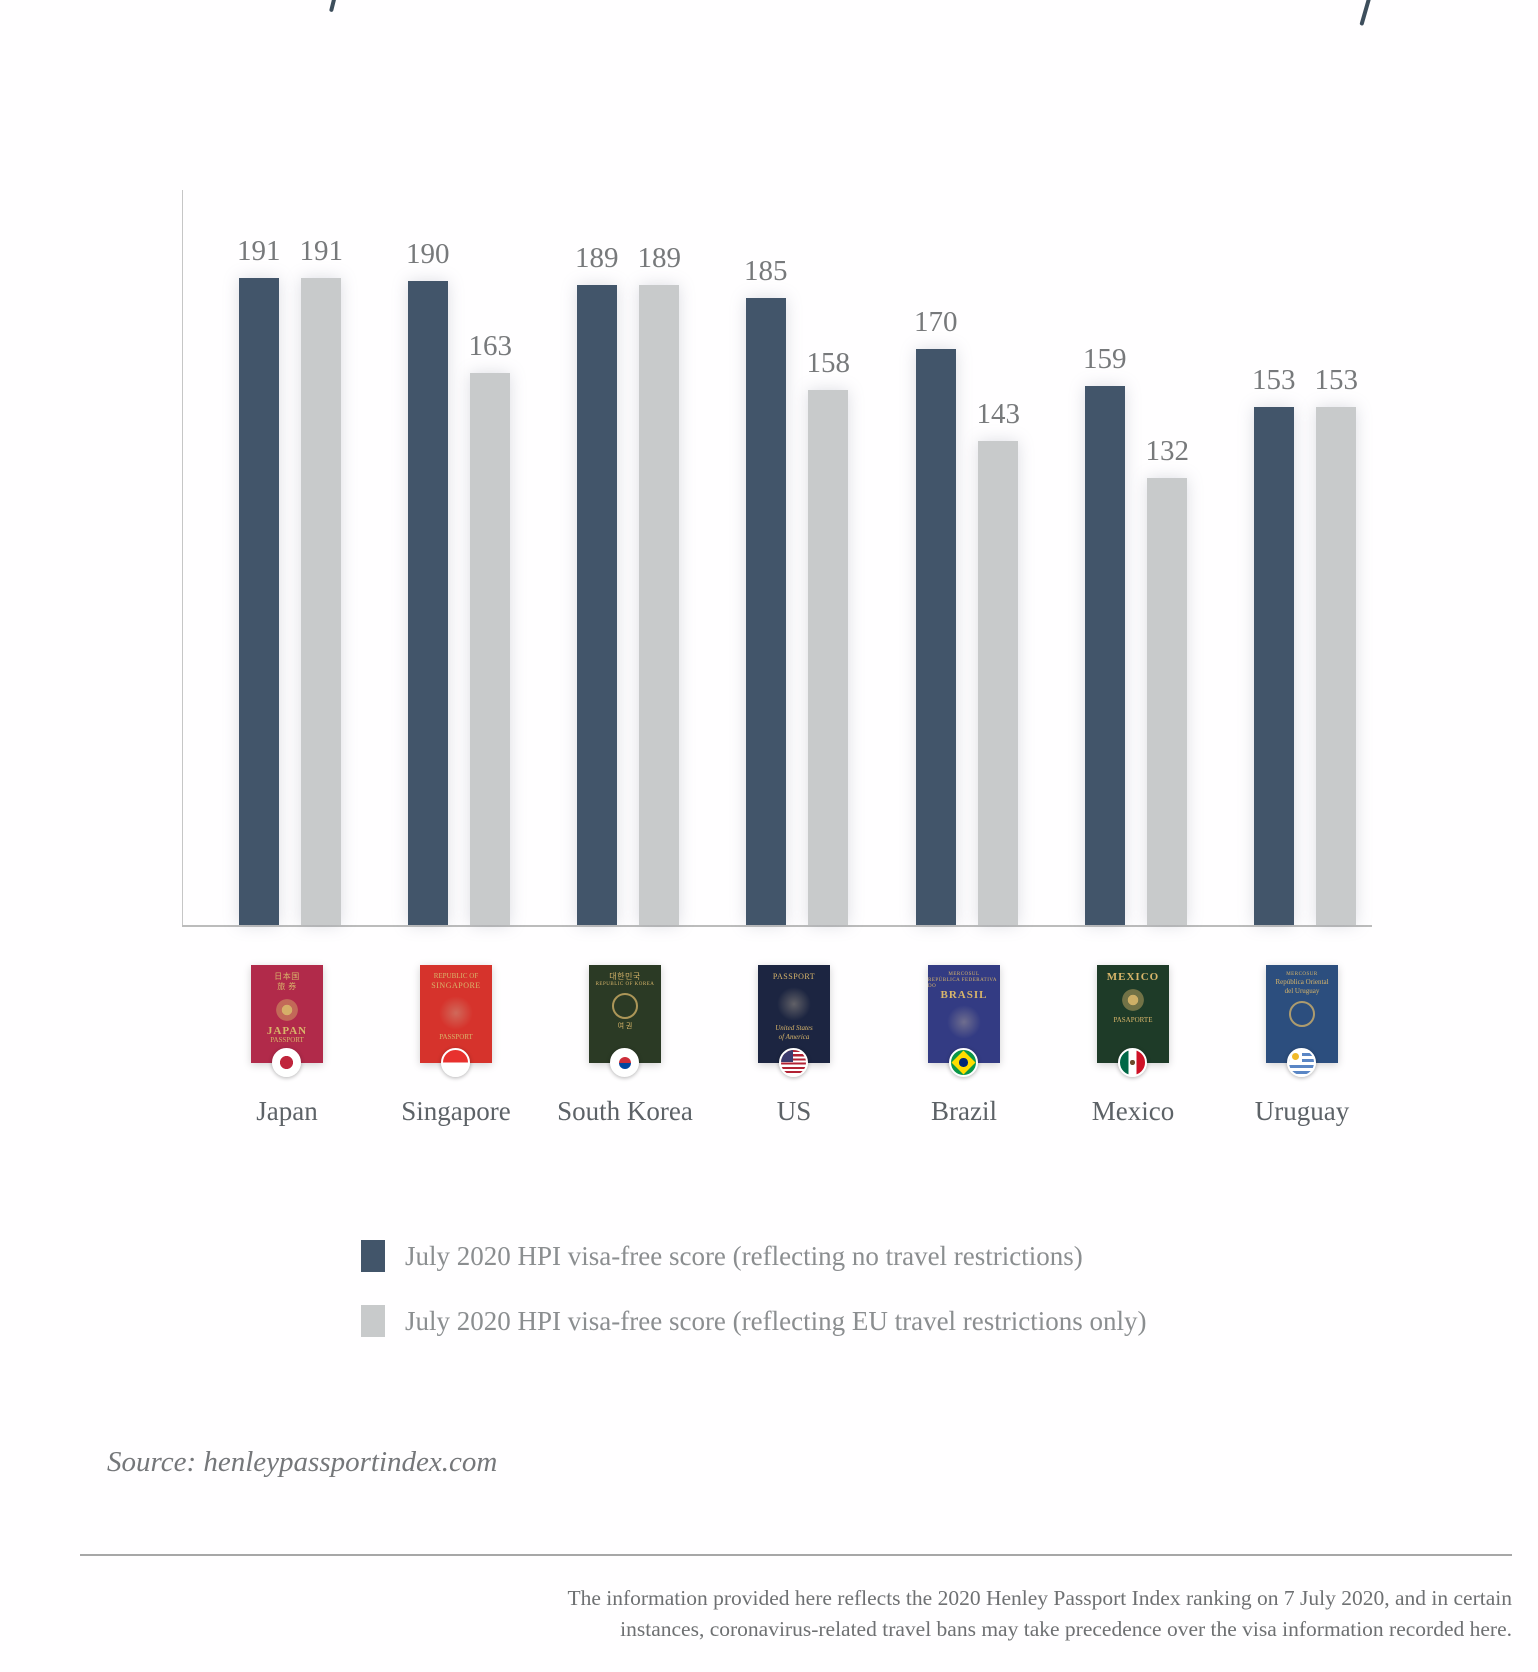  I want to click on bar-value-label: 163, so click(490, 346).